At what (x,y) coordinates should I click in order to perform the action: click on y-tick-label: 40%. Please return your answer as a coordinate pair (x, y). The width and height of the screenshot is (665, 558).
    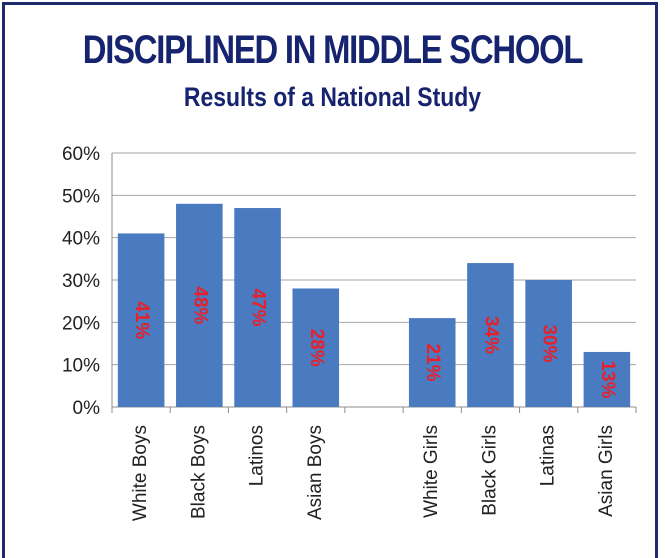
    Looking at the image, I should click on (81, 239).